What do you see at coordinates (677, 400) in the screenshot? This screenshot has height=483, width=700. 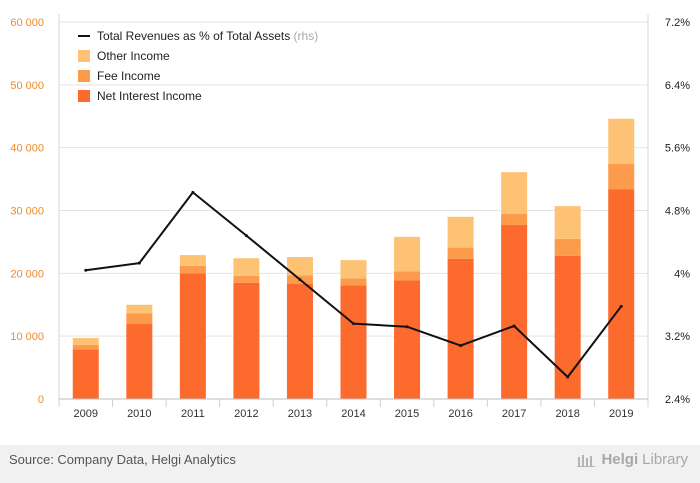 I see `right-tick-label: 2.4%` at bounding box center [677, 400].